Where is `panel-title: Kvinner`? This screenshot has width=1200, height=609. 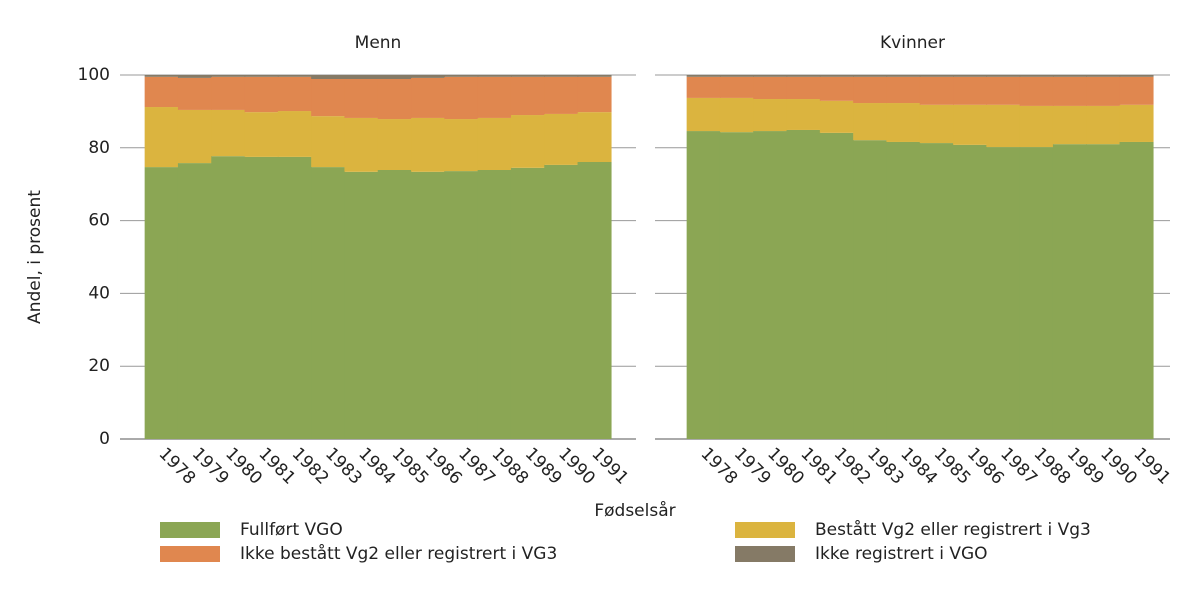
panel-title: Kvinner is located at coordinates (912, 43).